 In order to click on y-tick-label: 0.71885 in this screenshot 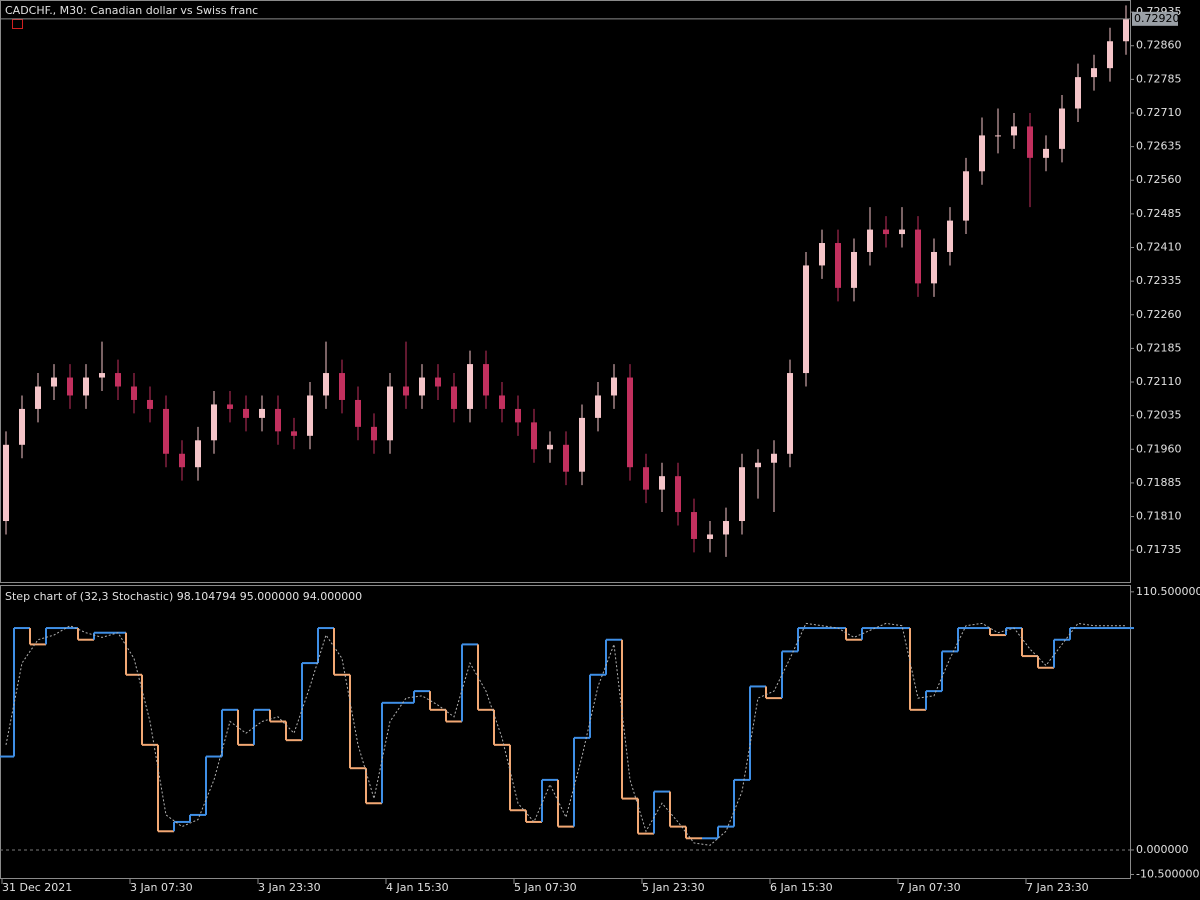, I will do `click(1159, 482)`.